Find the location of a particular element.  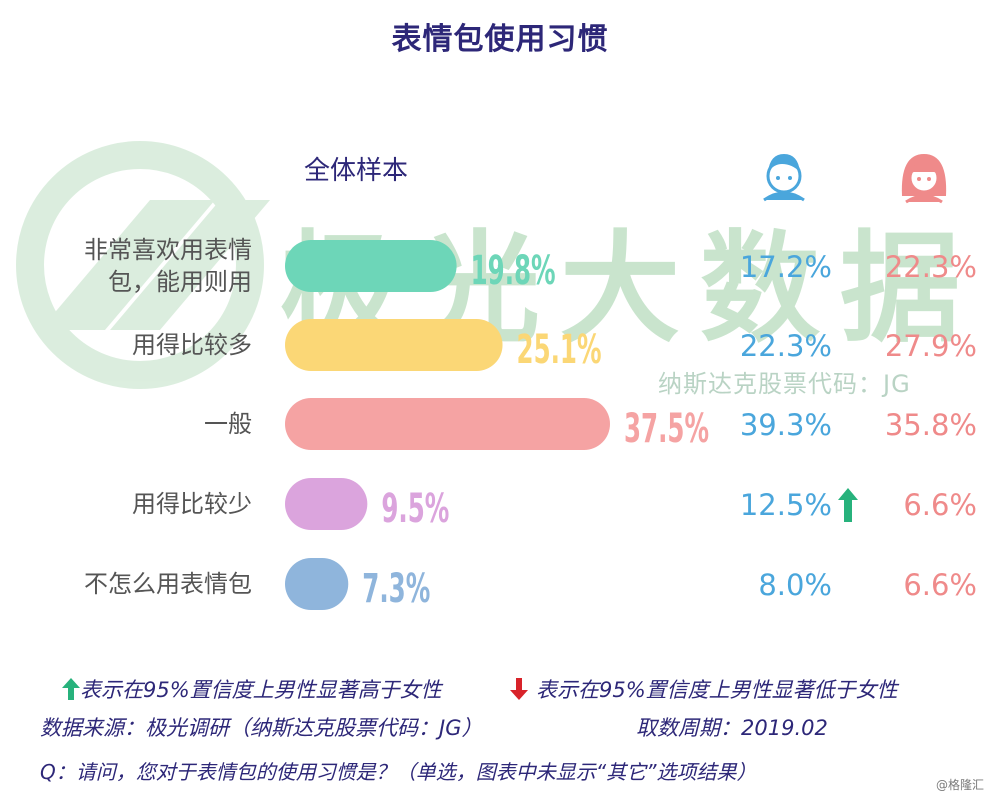

bar-value-label: 9.5% is located at coordinates (415, 509).